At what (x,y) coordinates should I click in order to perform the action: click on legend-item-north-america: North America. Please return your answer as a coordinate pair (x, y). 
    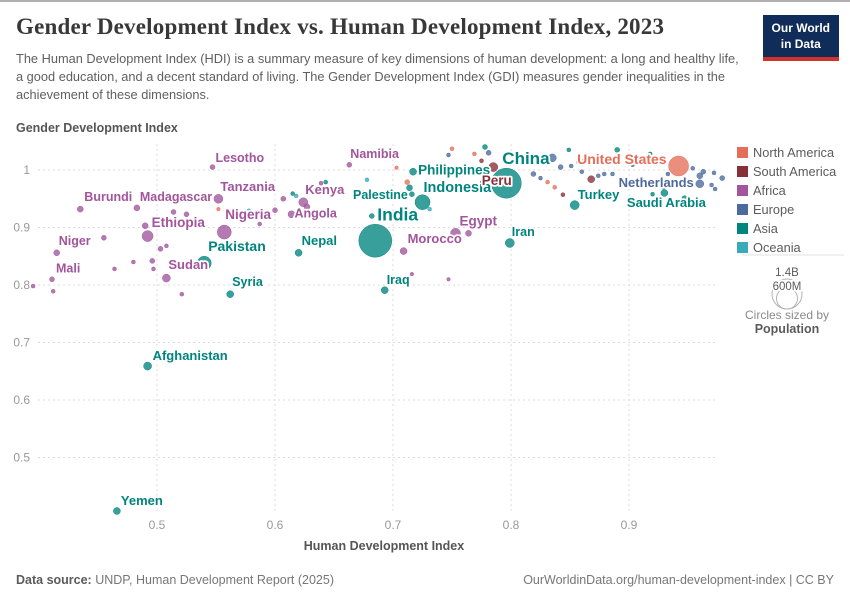
    Looking at the image, I should click on (786, 152).